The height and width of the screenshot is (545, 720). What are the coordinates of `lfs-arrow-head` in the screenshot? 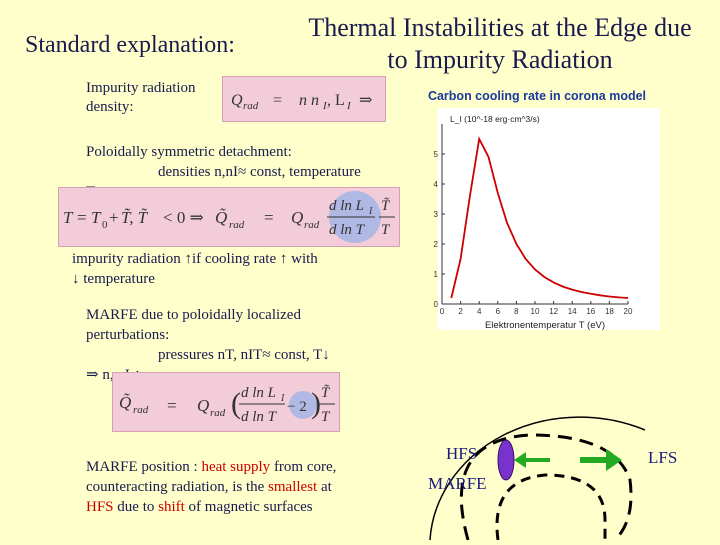 It's located at (614, 460).